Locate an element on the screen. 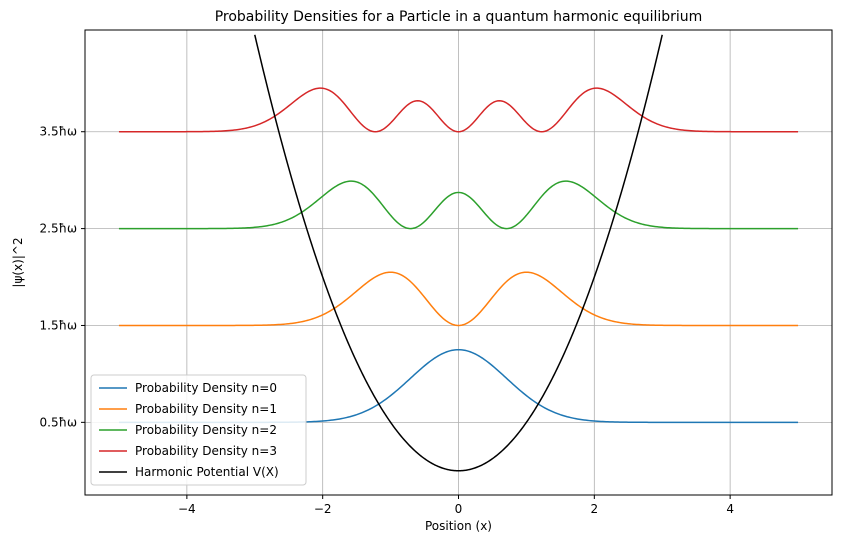  series-line-n1 is located at coordinates (458, 299).